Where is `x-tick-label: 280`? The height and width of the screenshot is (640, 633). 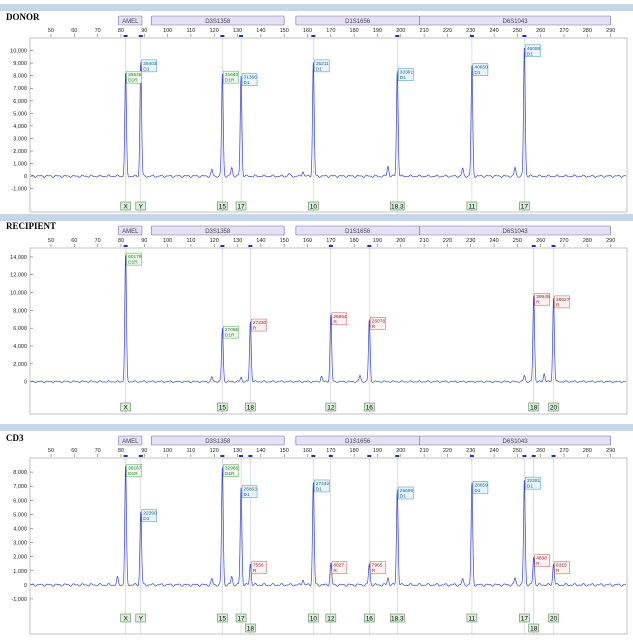
x-tick-label: 280 is located at coordinates (587, 451).